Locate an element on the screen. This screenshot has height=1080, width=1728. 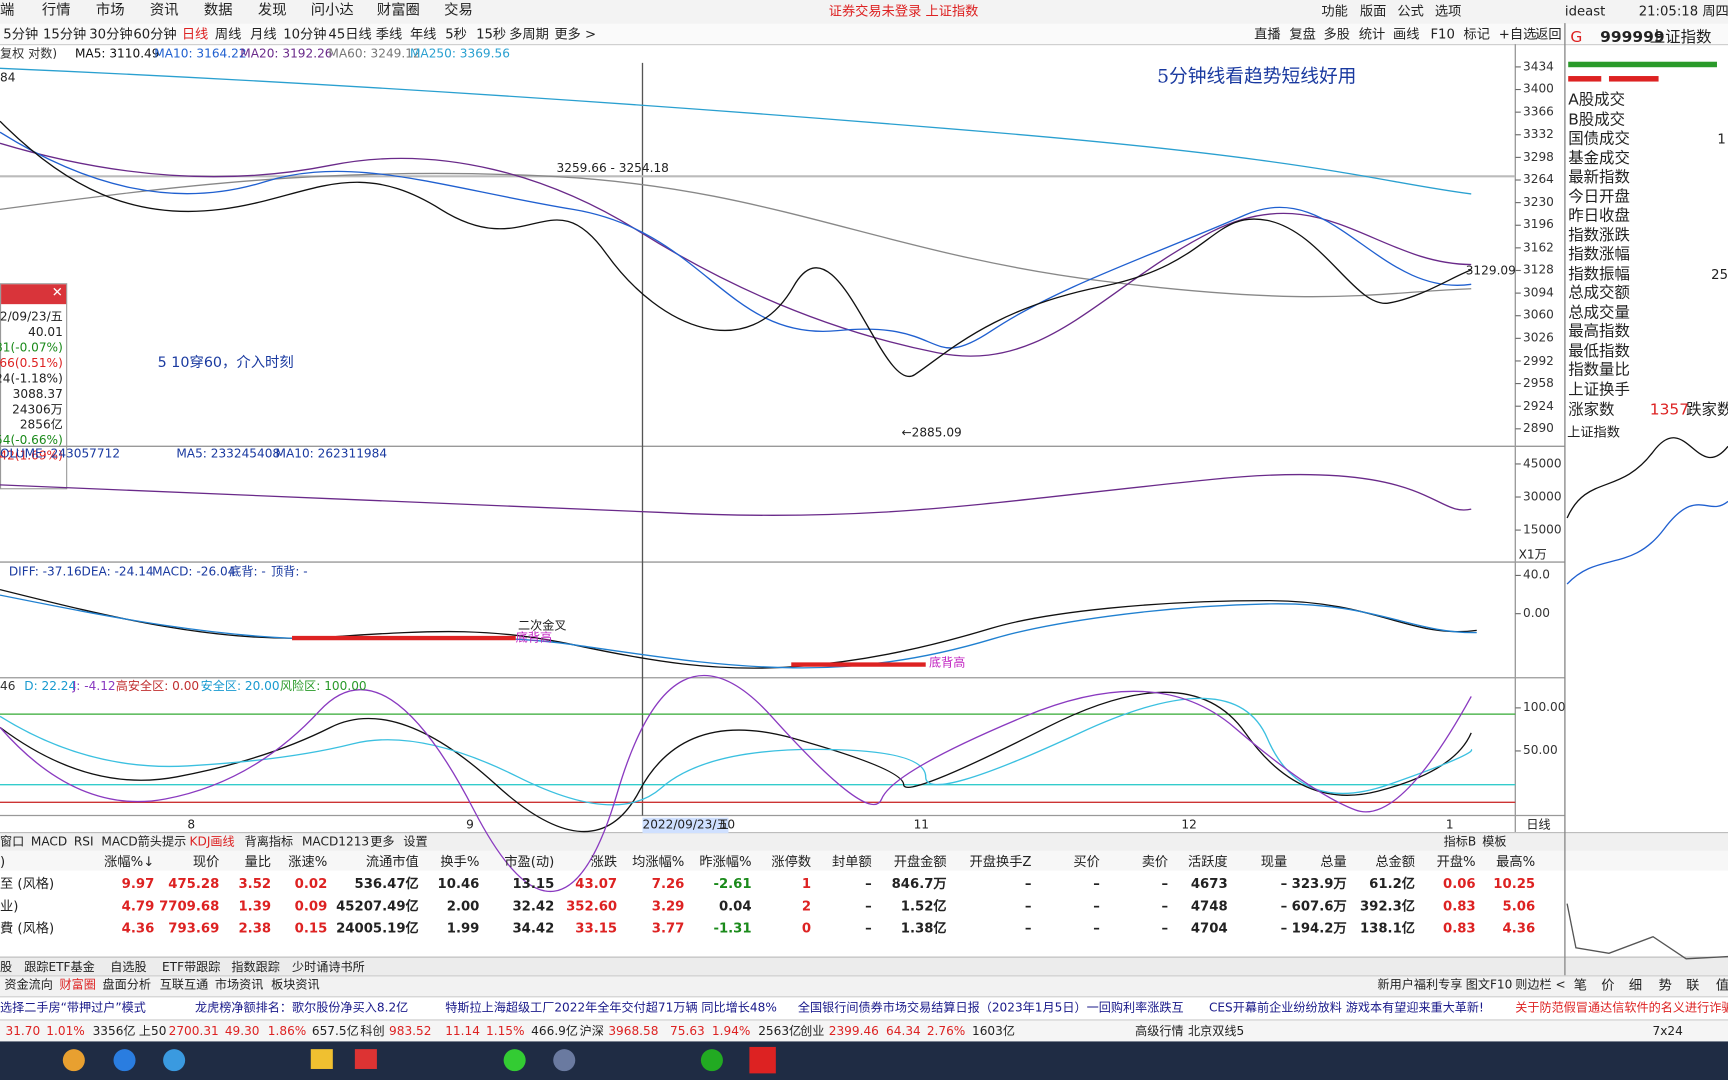
info-tab: 市场资讯 is located at coordinates (239, 984).